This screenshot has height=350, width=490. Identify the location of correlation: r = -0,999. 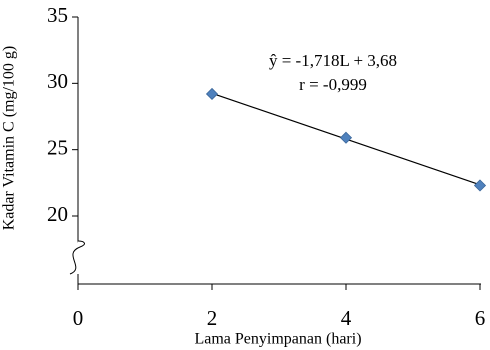
(333, 84).